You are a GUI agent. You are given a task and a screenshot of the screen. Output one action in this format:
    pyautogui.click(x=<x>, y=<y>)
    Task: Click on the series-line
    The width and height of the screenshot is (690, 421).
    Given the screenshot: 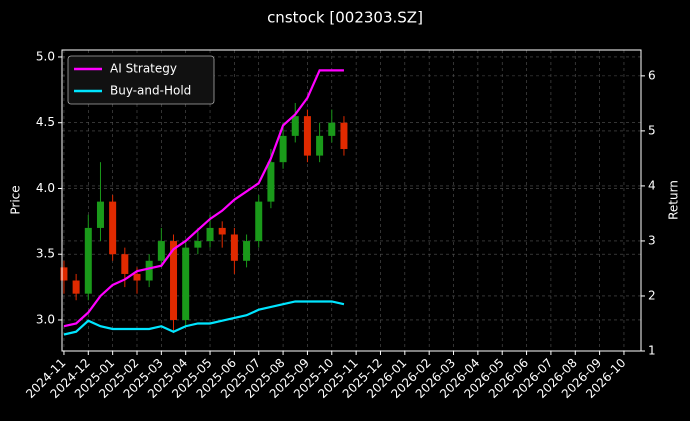 What is the action you would take?
    pyautogui.click(x=204, y=318)
    